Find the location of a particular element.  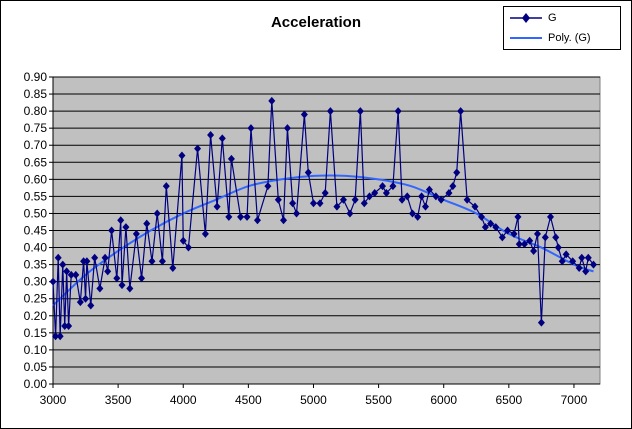

y-tick-label: 0.20 is located at coordinates (36, 316).